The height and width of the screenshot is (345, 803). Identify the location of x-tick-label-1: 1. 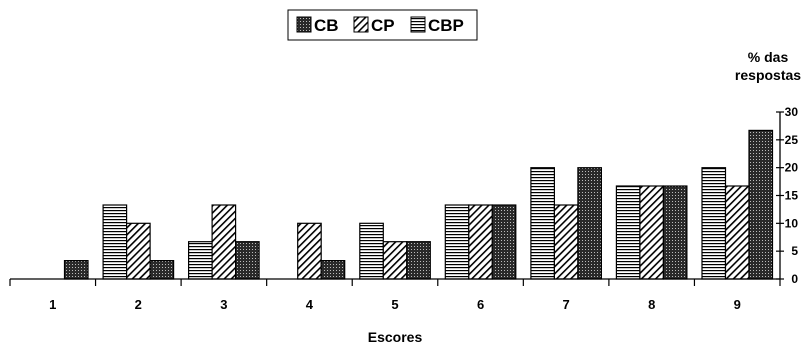
(52, 304).